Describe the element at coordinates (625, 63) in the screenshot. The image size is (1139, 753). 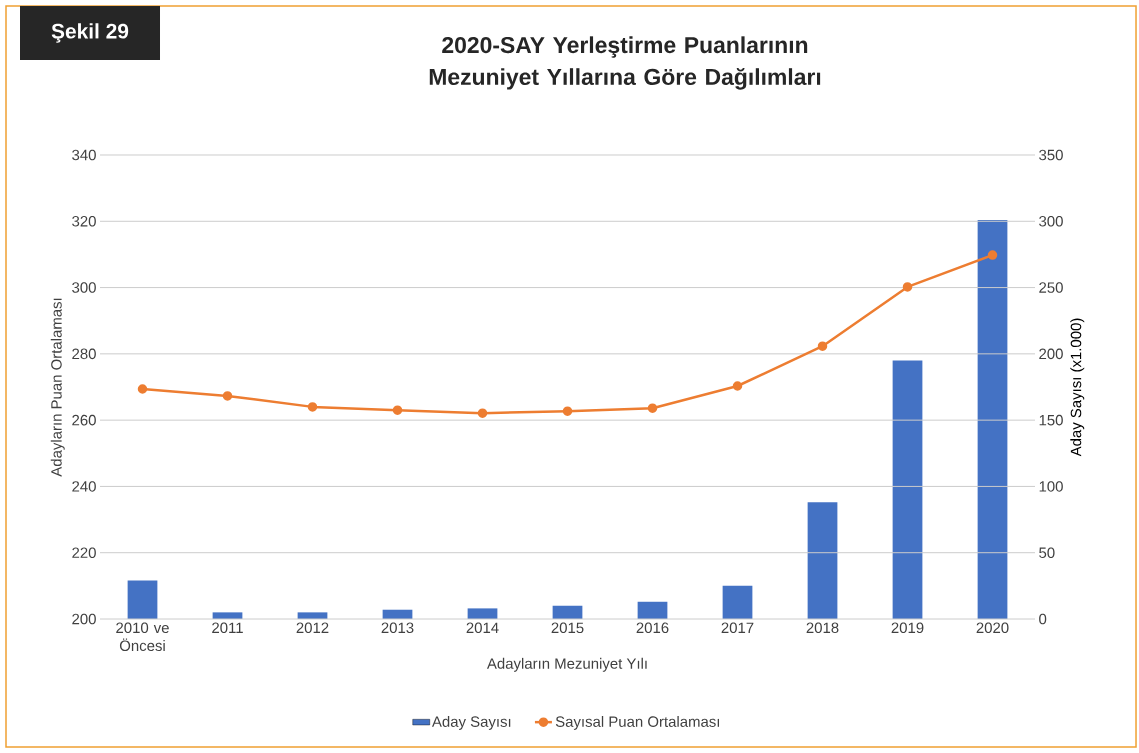
I see `chart-title: 2020-SAY Yerleştirme Puanlarının Mezuniyet Yıllarına Göre Dağılımları` at that location.